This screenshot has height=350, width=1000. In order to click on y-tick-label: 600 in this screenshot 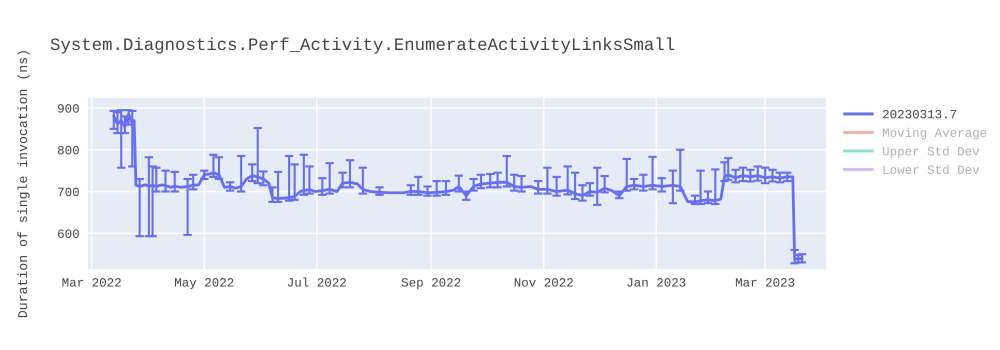, I will do `click(68, 233)`.